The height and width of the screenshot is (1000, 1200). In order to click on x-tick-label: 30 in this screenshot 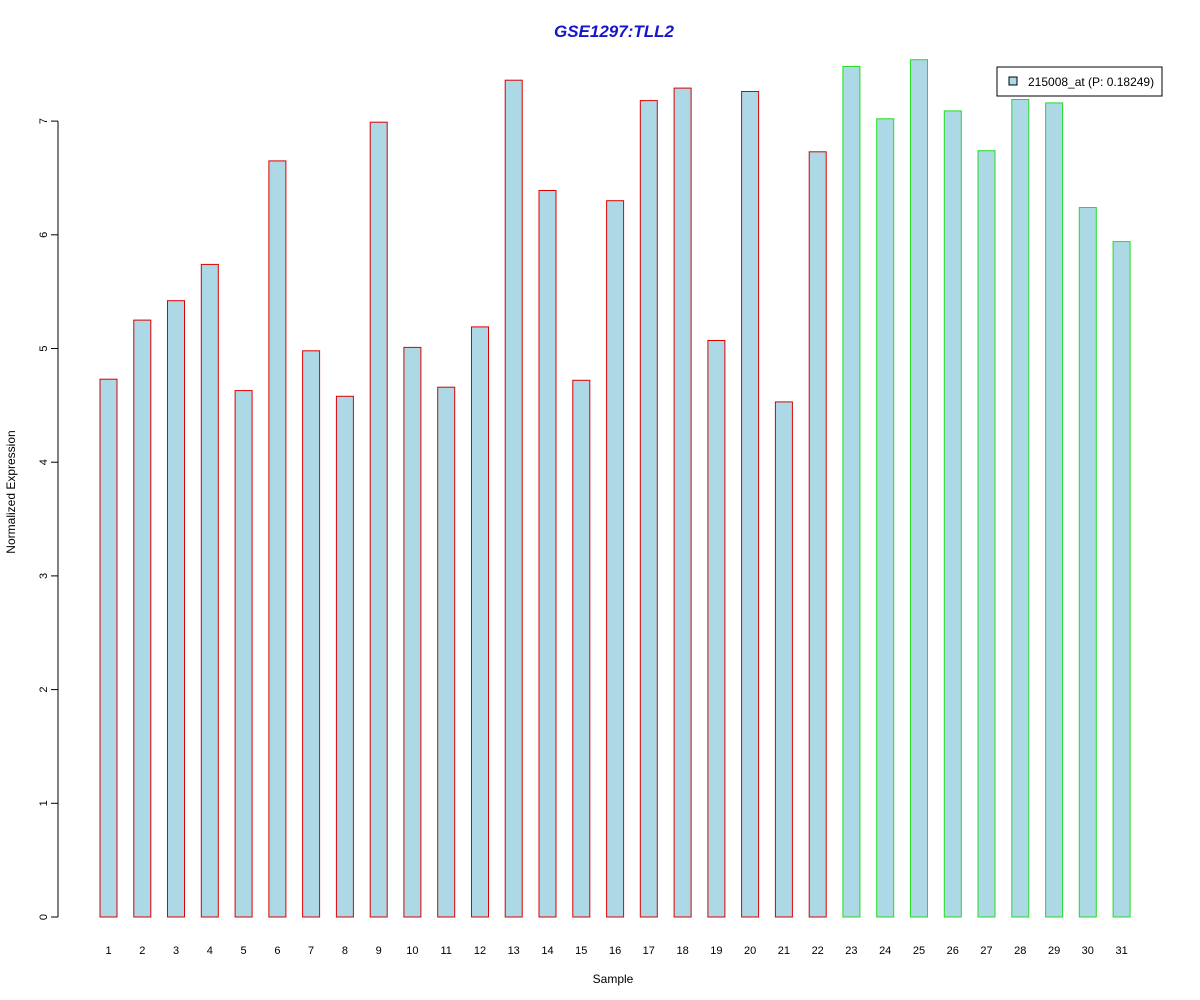, I will do `click(1088, 951)`.